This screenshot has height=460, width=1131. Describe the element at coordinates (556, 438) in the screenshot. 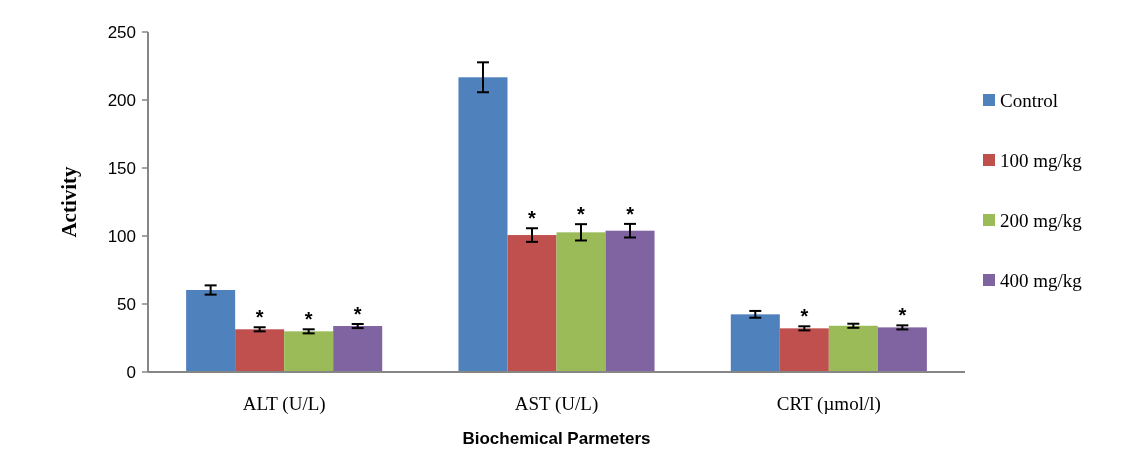

I see `x-axis-title: Biochemical Parmeters` at that location.